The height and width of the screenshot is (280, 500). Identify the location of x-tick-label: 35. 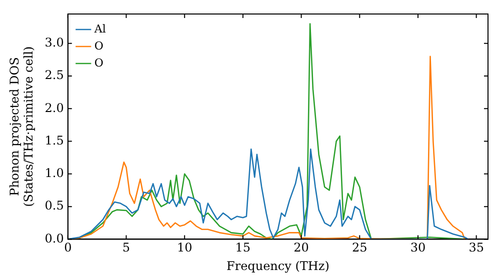
(476, 247).